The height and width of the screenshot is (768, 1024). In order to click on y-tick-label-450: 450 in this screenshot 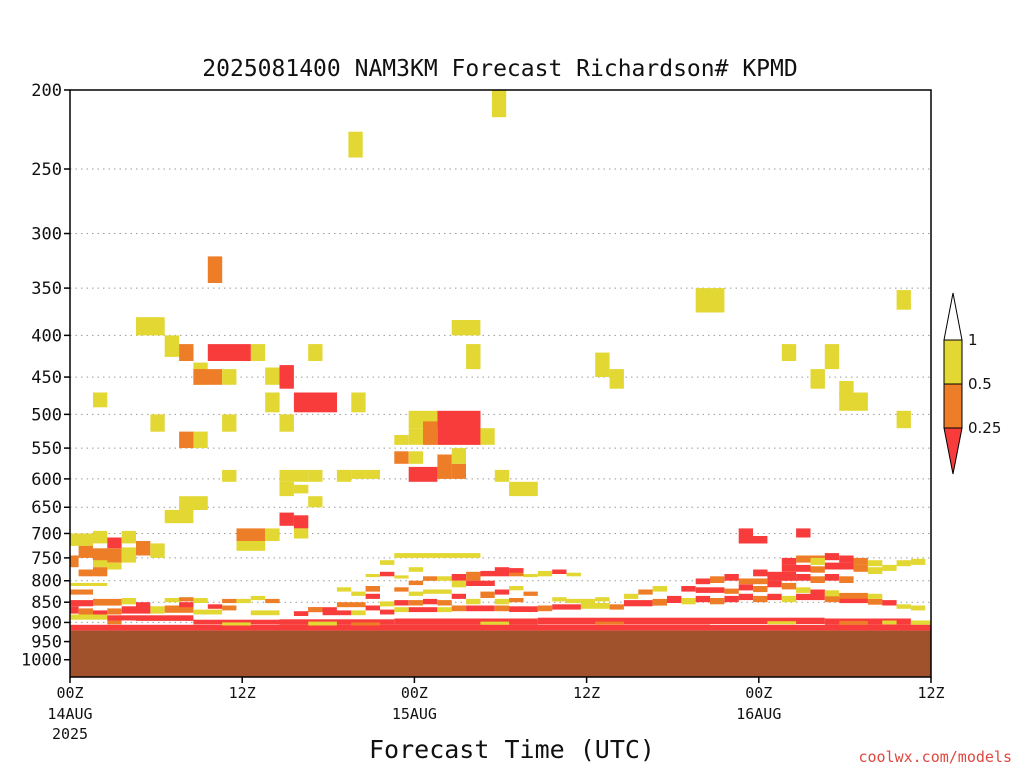, I will do `click(46, 378)`.